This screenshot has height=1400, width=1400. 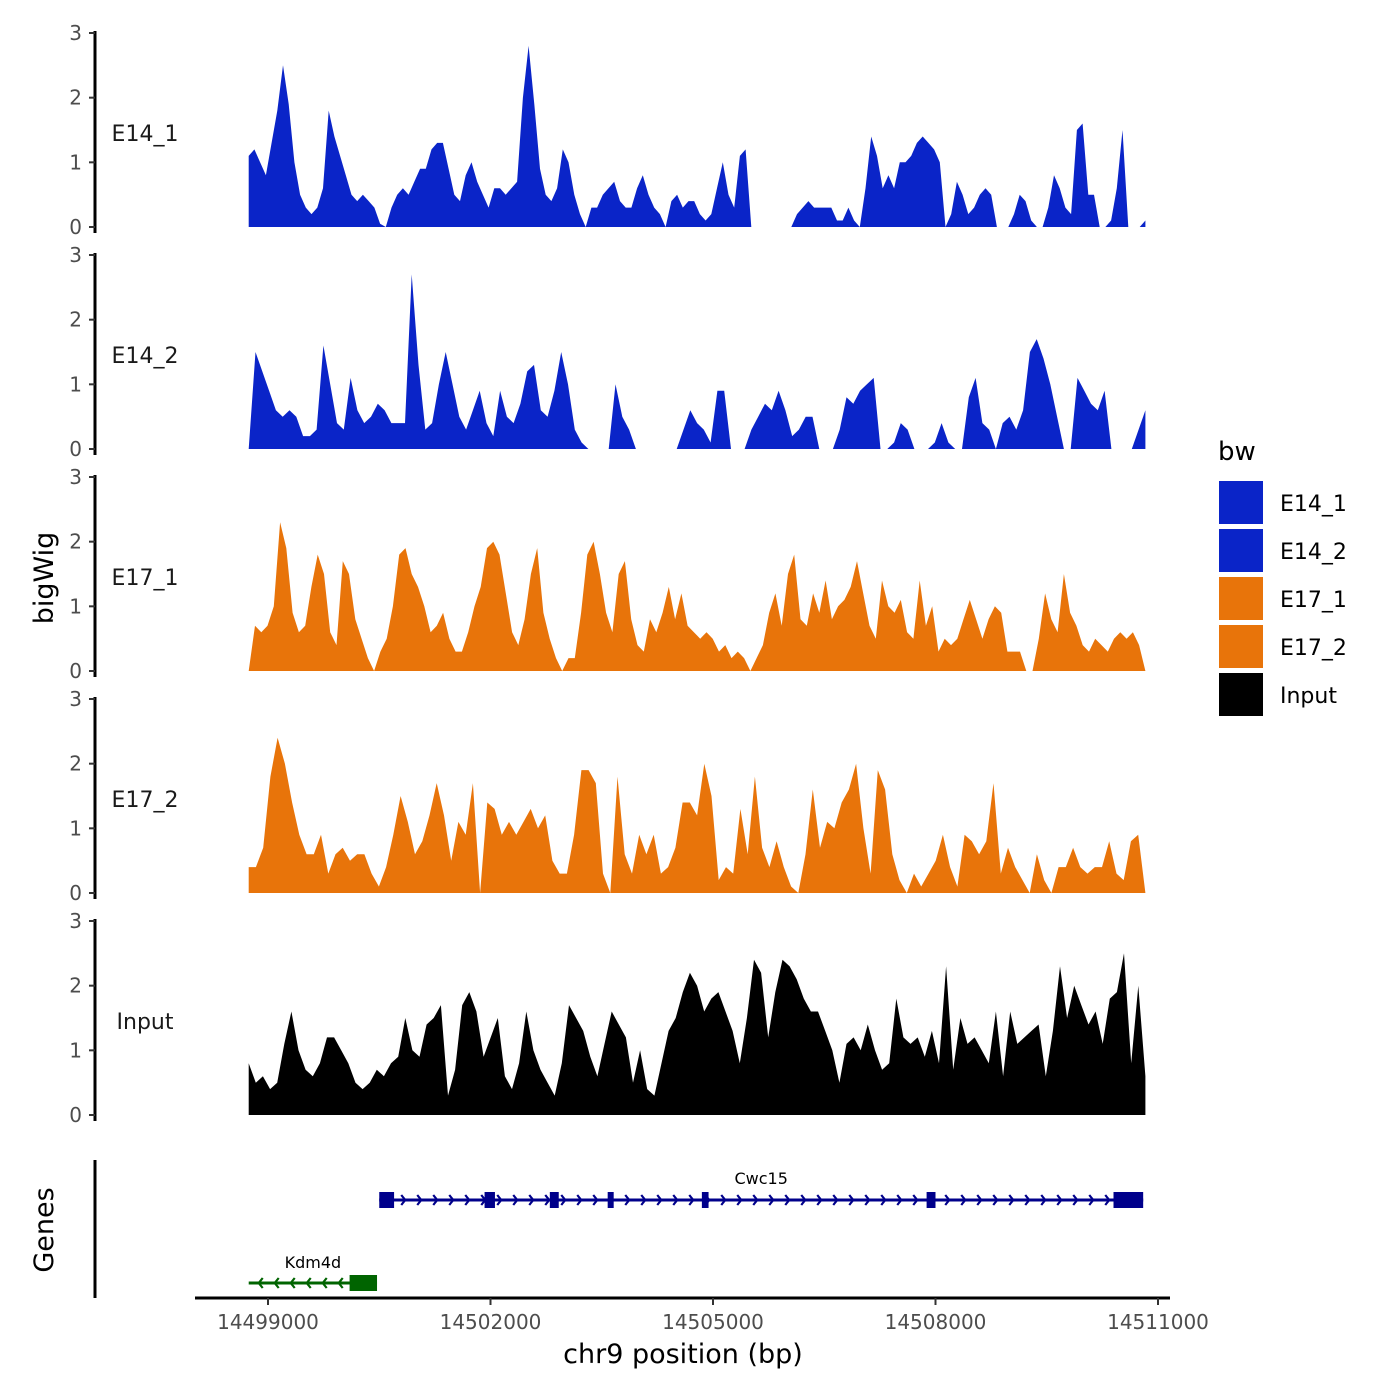 What do you see at coordinates (1313, 552) in the screenshot?
I see `legend-label: E14_2` at bounding box center [1313, 552].